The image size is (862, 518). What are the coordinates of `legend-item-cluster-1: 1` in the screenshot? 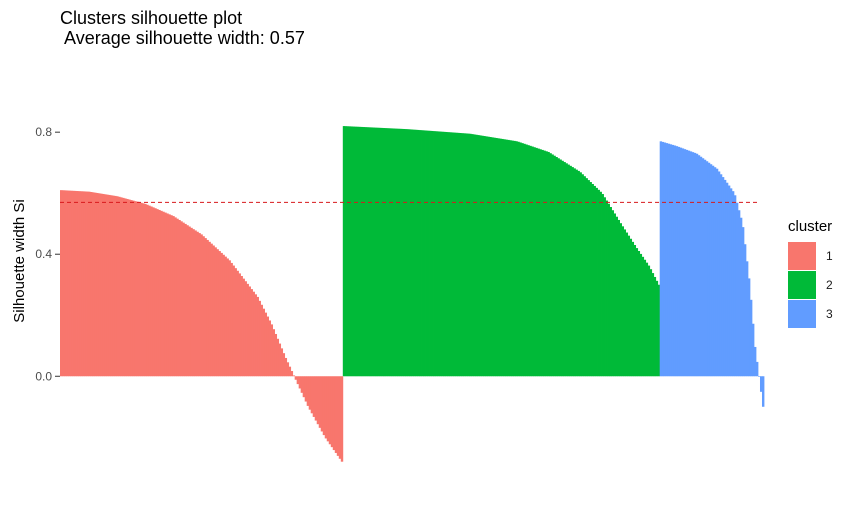 It's located at (810, 255).